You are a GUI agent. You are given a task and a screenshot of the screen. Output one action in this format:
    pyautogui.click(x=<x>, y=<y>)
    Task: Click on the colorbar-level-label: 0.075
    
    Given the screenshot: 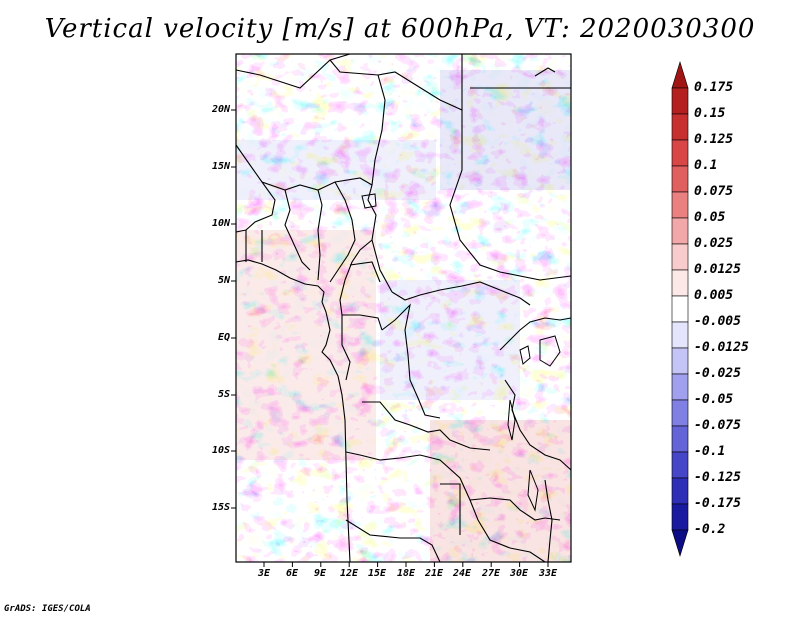 What is the action you would take?
    pyautogui.click(x=714, y=191)
    